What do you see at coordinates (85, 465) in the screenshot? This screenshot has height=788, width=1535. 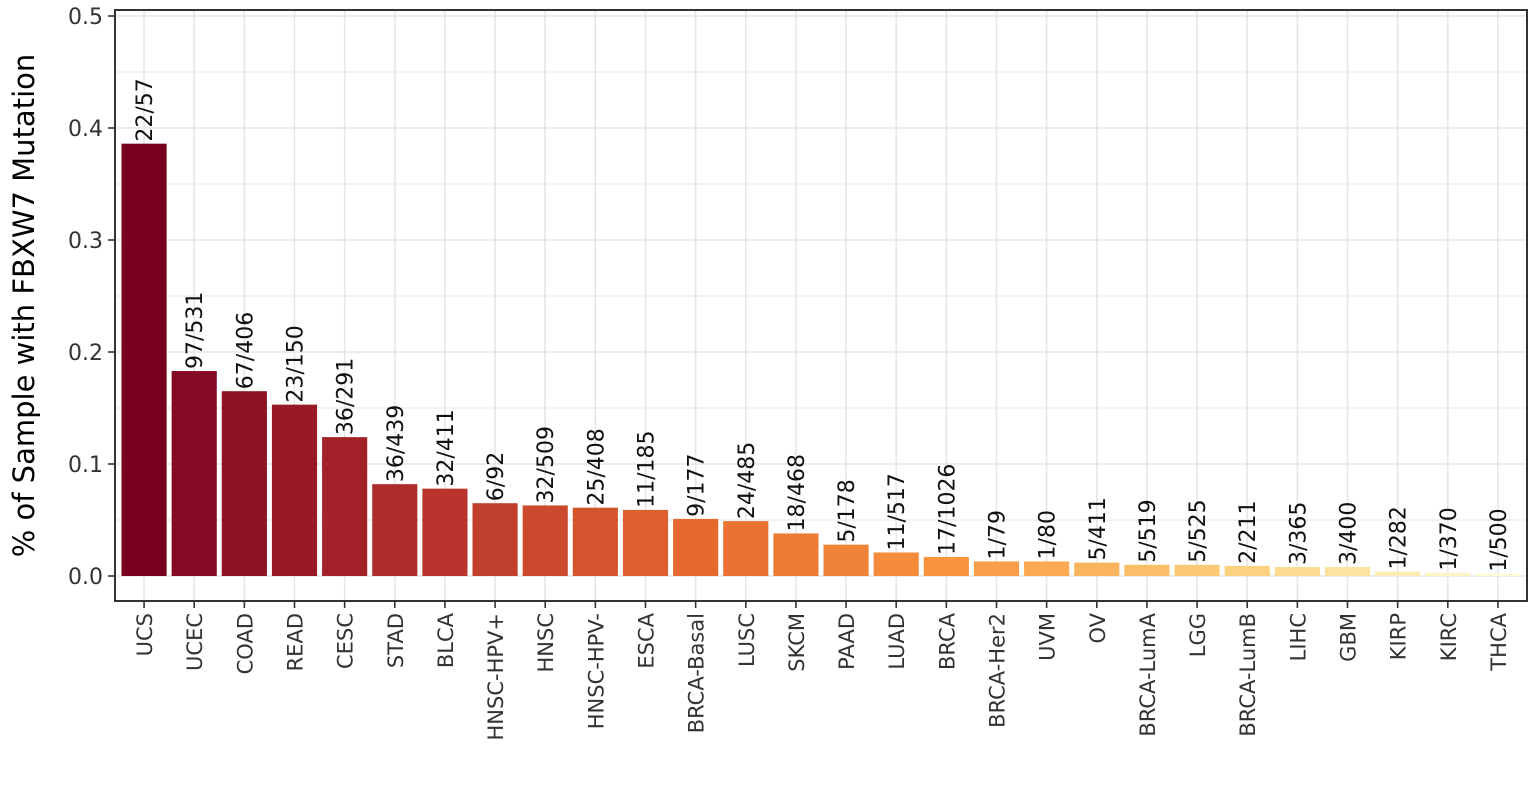 I see `y-tick-label: 0.1` at bounding box center [85, 465].